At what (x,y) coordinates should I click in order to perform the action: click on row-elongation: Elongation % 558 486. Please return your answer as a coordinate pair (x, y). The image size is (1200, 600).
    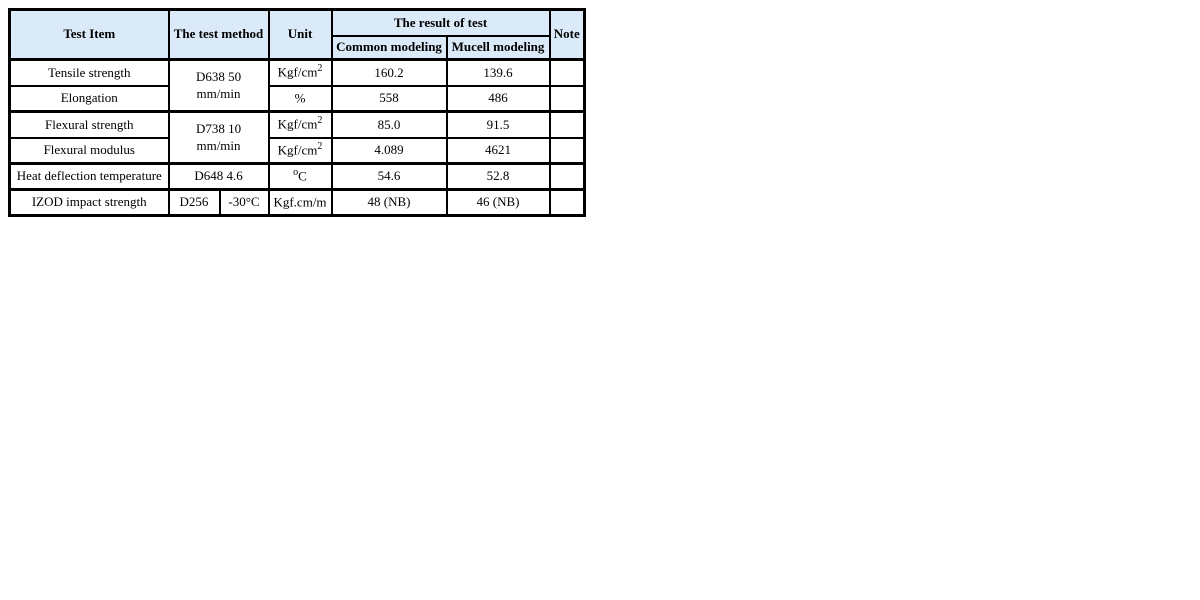
    Looking at the image, I should click on (297, 98).